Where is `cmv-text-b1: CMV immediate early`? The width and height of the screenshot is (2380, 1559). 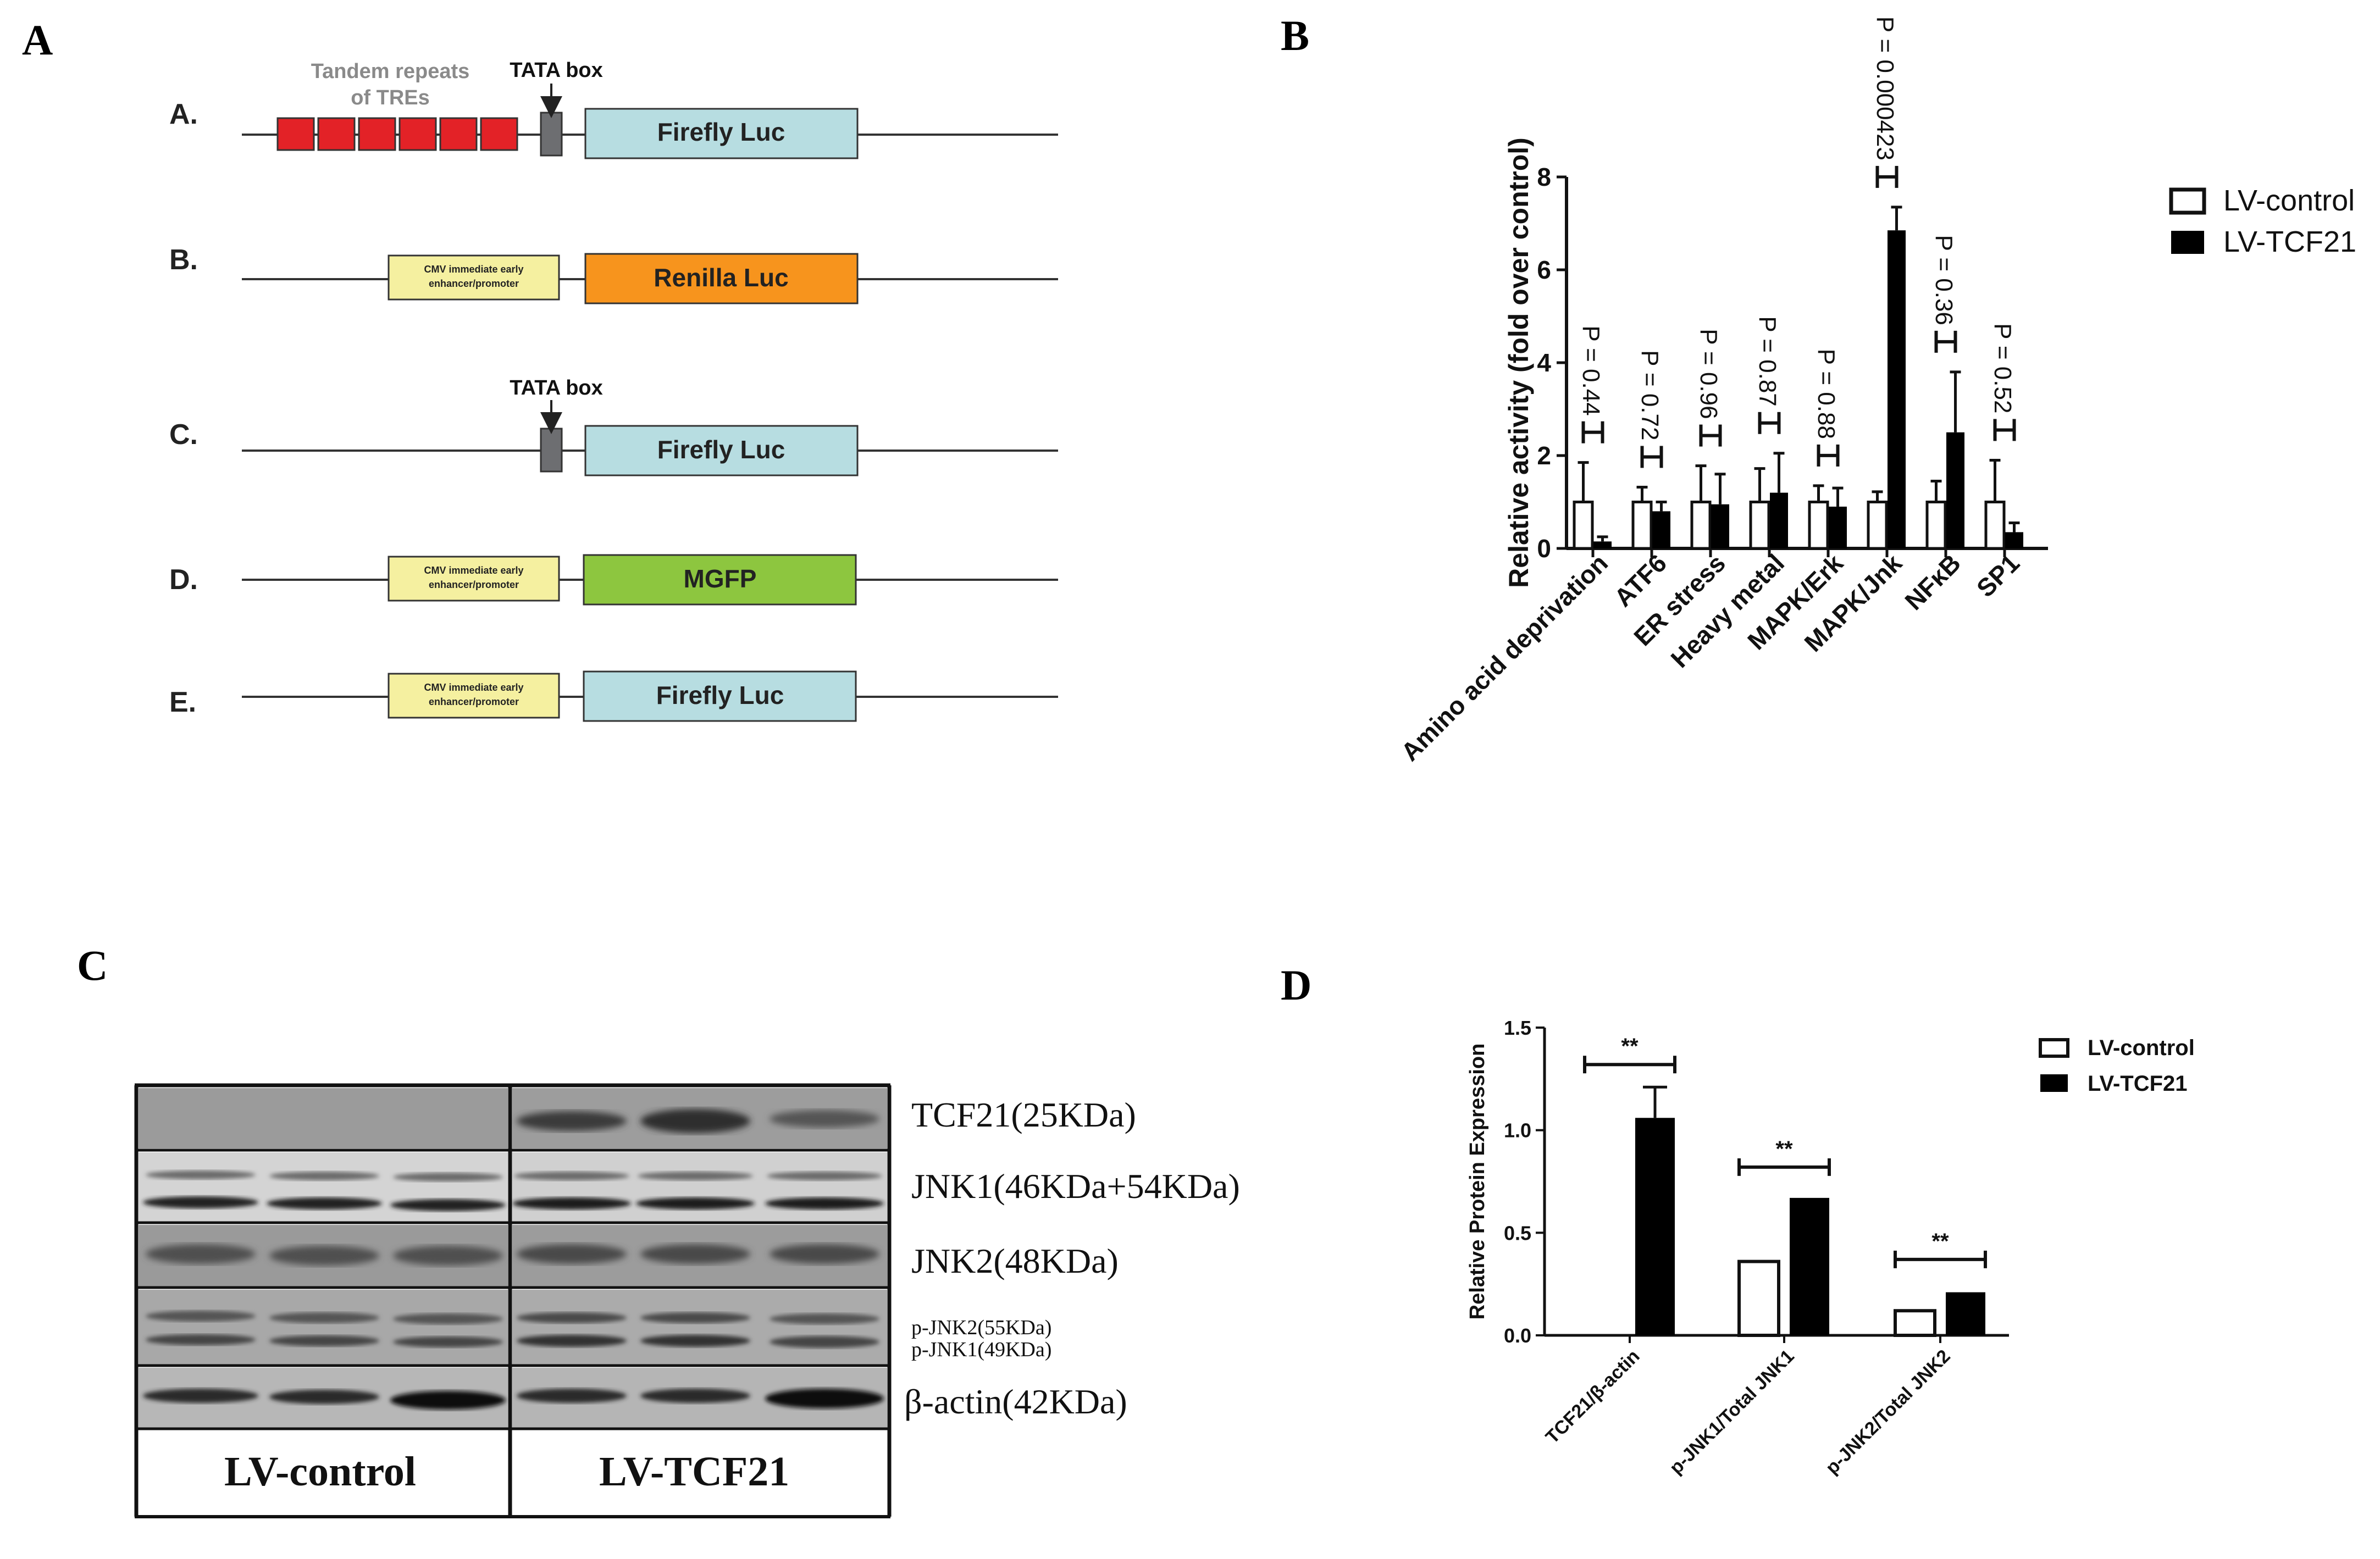 cmv-text-b1: CMV immediate early is located at coordinates (474, 269).